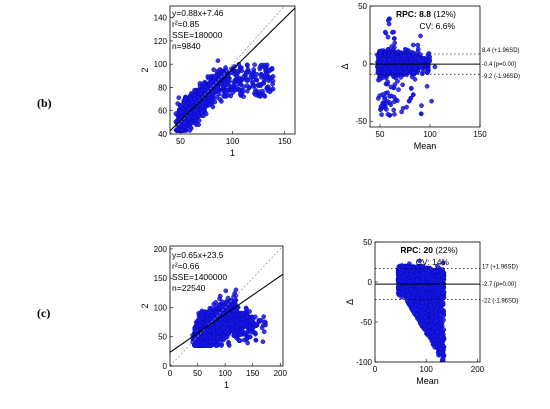 The width and height of the screenshot is (550, 409). Describe the element at coordinates (365, 64) in the screenshot. I see `y-tick-label: 0` at that location.